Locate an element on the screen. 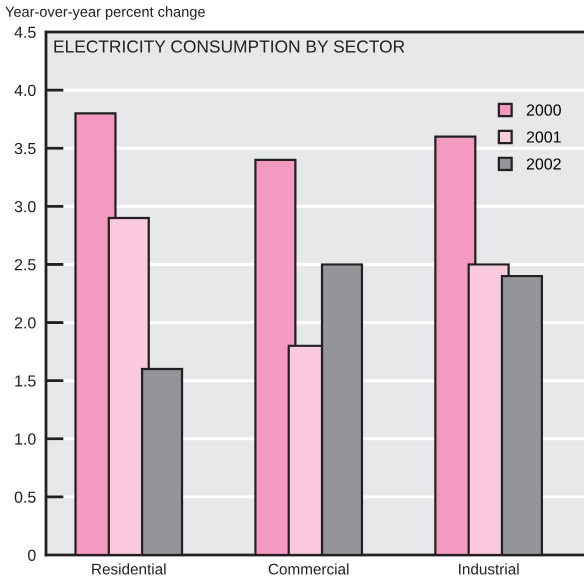 Image resolution: width=584 pixels, height=581 pixels. y-tick-label: 4.5 is located at coordinates (25, 32).